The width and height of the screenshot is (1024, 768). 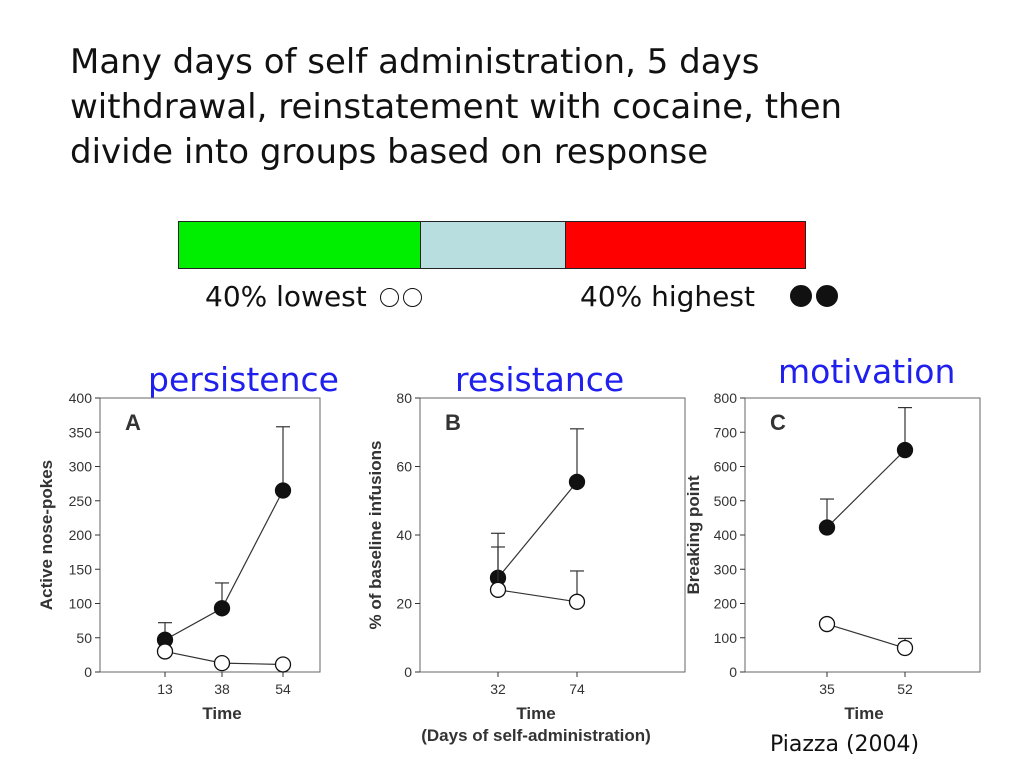 I want to click on y-tick-label: 150, so click(x=81, y=569).